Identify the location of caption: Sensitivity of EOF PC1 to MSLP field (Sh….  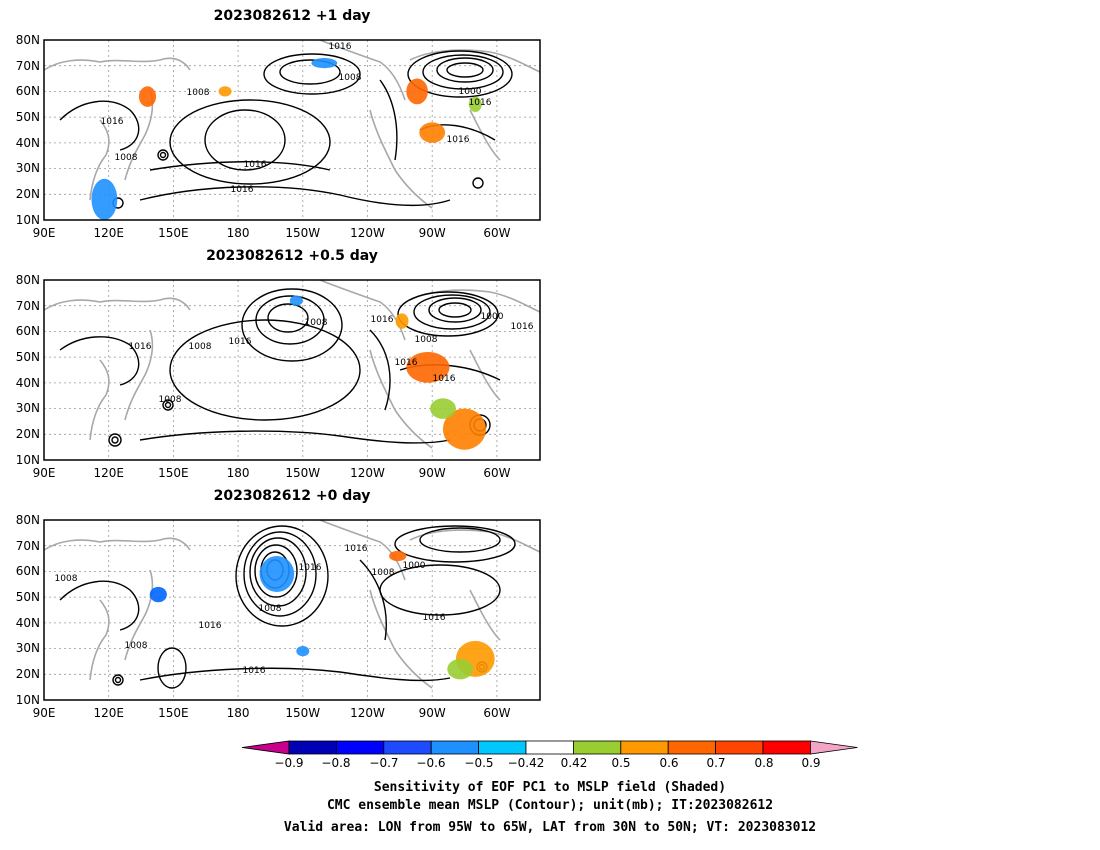
(550, 807).